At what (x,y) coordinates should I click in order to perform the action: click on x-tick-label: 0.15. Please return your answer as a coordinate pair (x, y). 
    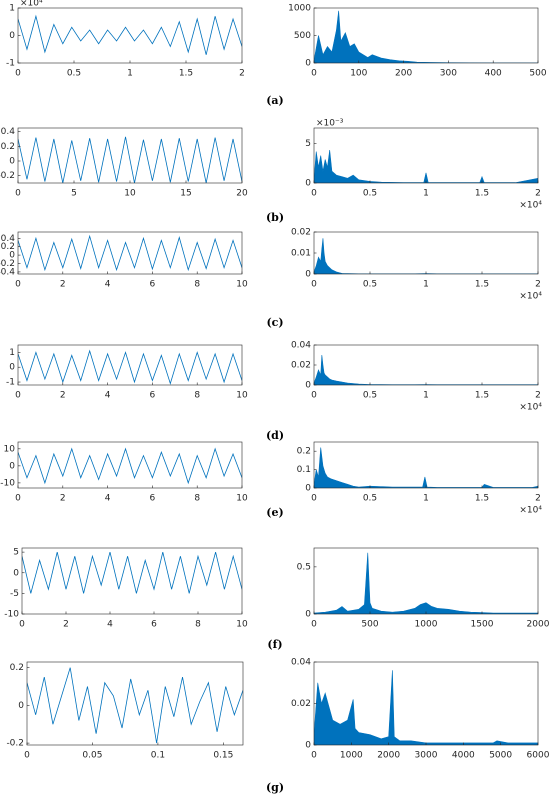
    Looking at the image, I should click on (223, 756).